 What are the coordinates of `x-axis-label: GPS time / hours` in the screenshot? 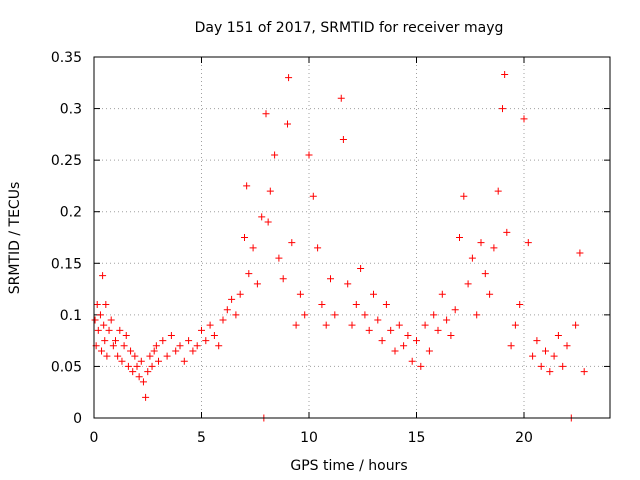 It's located at (348, 466).